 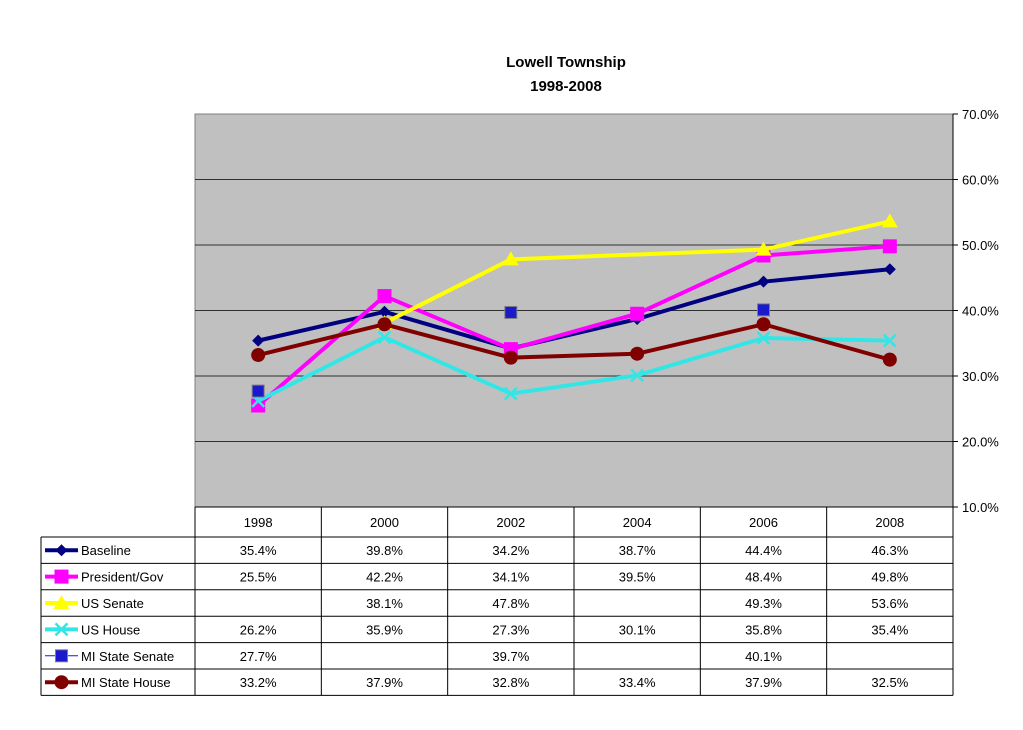 I want to click on series-mi-state-house, so click(x=574, y=342).